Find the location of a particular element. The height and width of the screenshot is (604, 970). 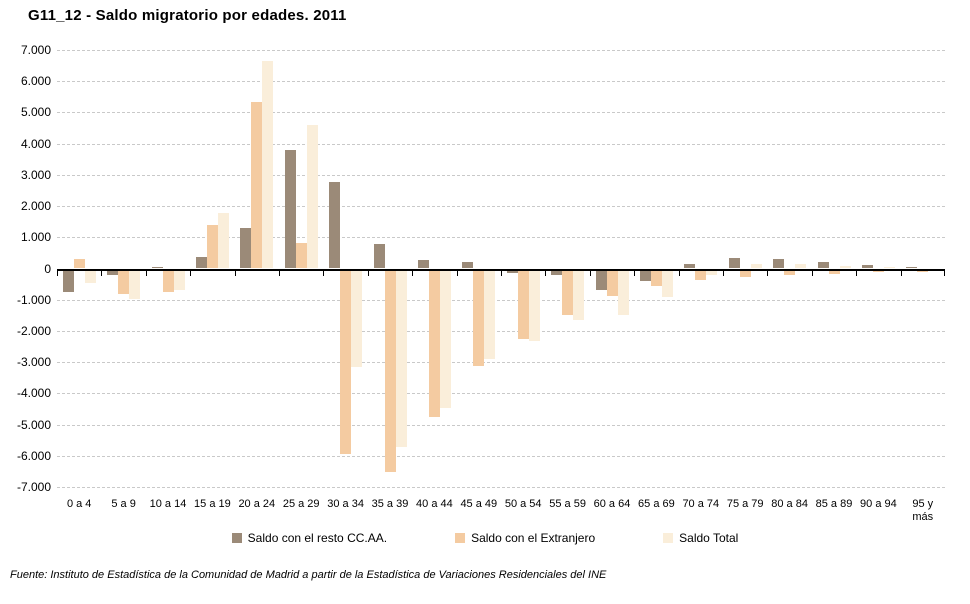

x-axis-category-label: 45 a 49 is located at coordinates (479, 504).